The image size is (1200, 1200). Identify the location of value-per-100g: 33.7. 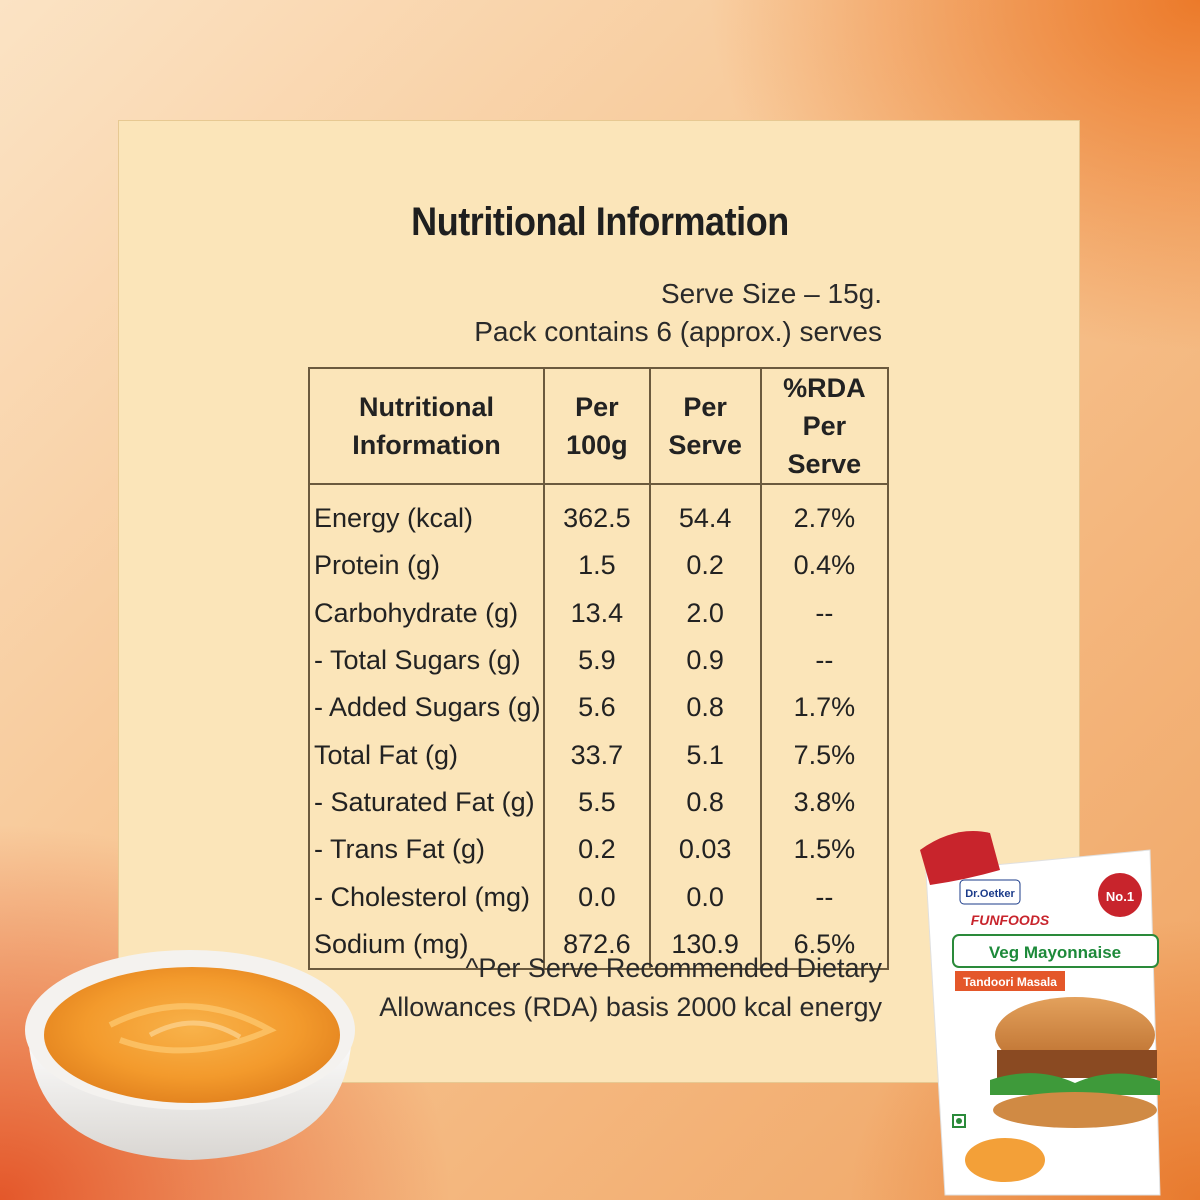
(597, 755).